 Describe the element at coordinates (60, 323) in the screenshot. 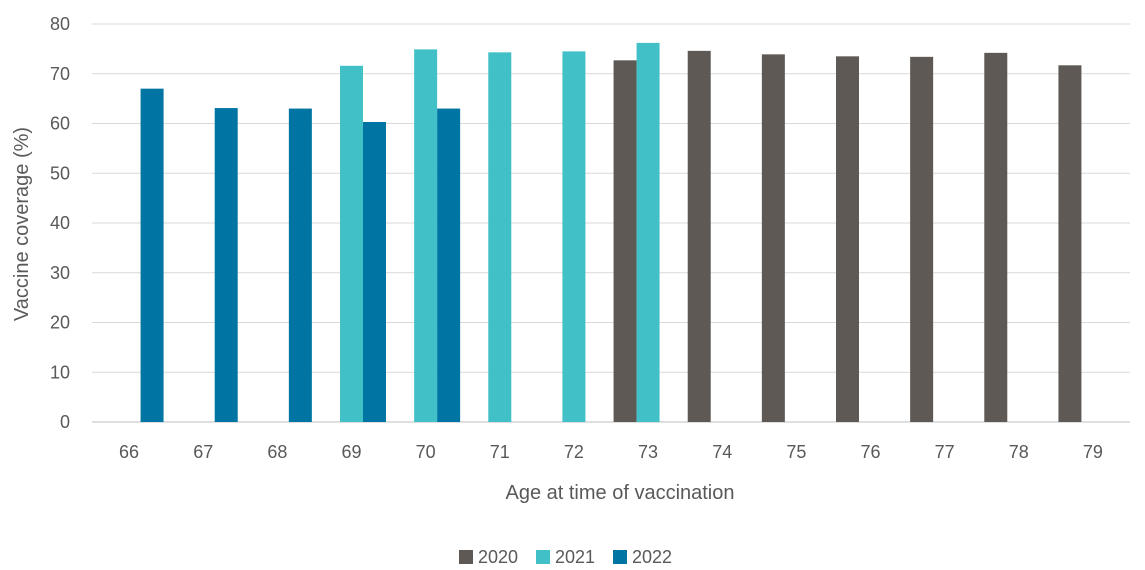

I see `y-tick-label: 20` at that location.